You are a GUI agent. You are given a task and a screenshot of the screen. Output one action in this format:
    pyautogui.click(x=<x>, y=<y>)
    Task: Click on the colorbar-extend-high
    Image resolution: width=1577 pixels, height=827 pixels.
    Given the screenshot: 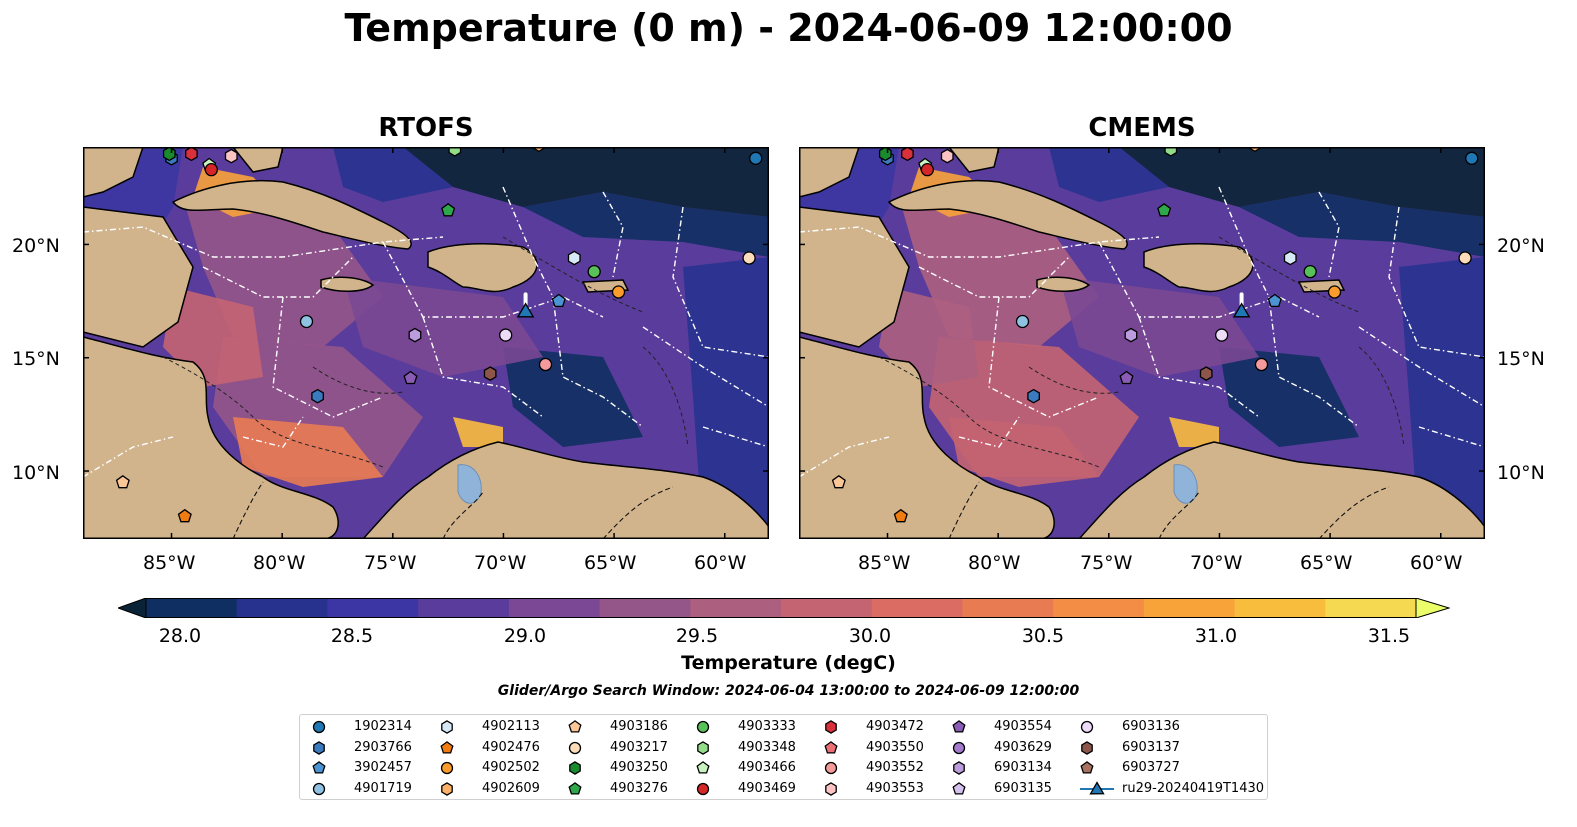 What is the action you would take?
    pyautogui.click(x=1432, y=608)
    